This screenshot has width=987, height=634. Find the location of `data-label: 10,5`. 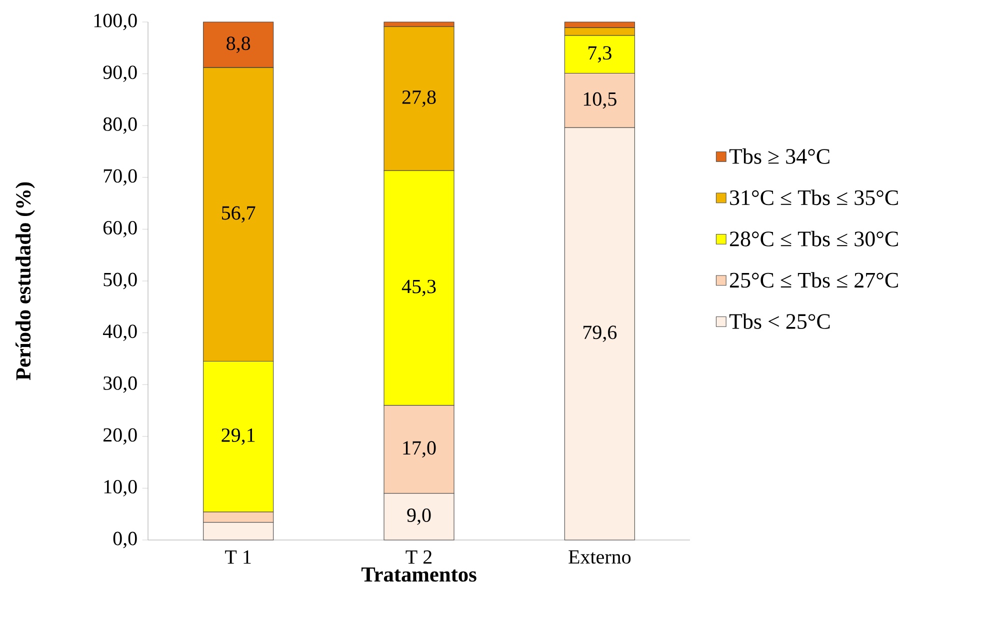

data-label: 10,5 is located at coordinates (600, 100).